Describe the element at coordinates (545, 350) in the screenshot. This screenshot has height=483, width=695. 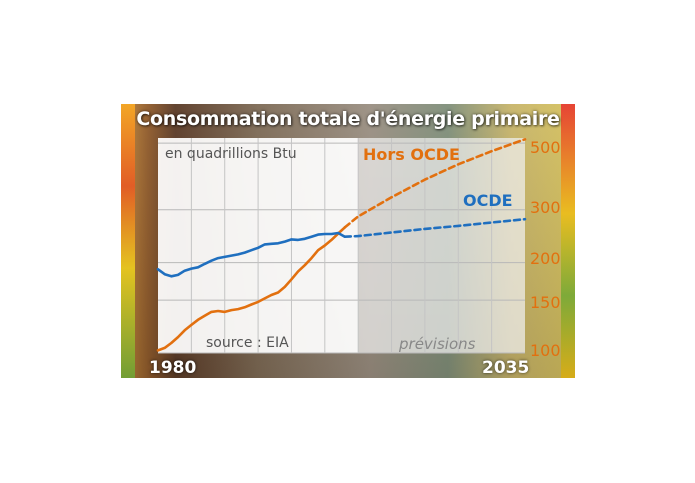
I see `y-tick-100: 100` at that location.